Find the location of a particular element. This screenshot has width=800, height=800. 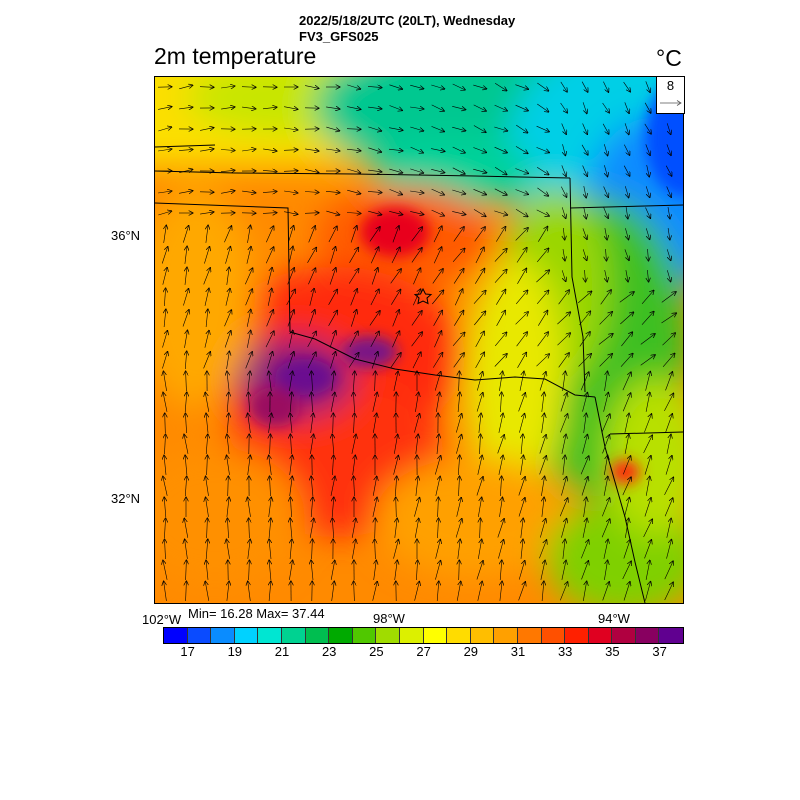

station-star is located at coordinates (423, 296).